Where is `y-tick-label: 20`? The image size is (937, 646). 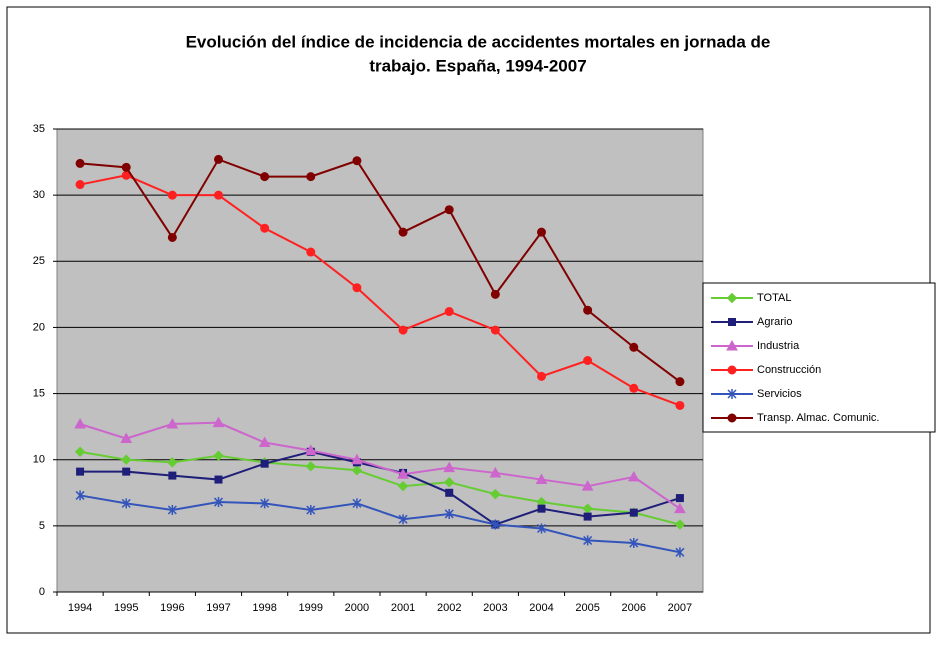
y-tick-label: 20 is located at coordinates (39, 327).